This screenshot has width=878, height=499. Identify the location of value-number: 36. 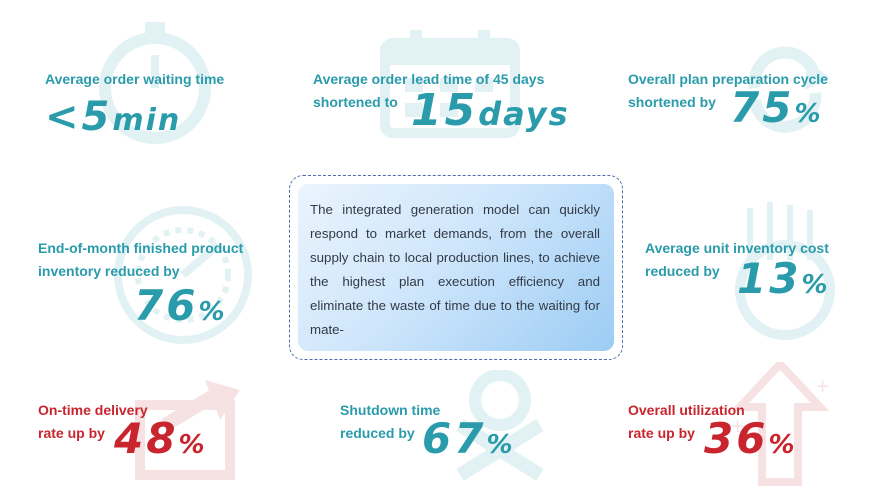
(736, 438).